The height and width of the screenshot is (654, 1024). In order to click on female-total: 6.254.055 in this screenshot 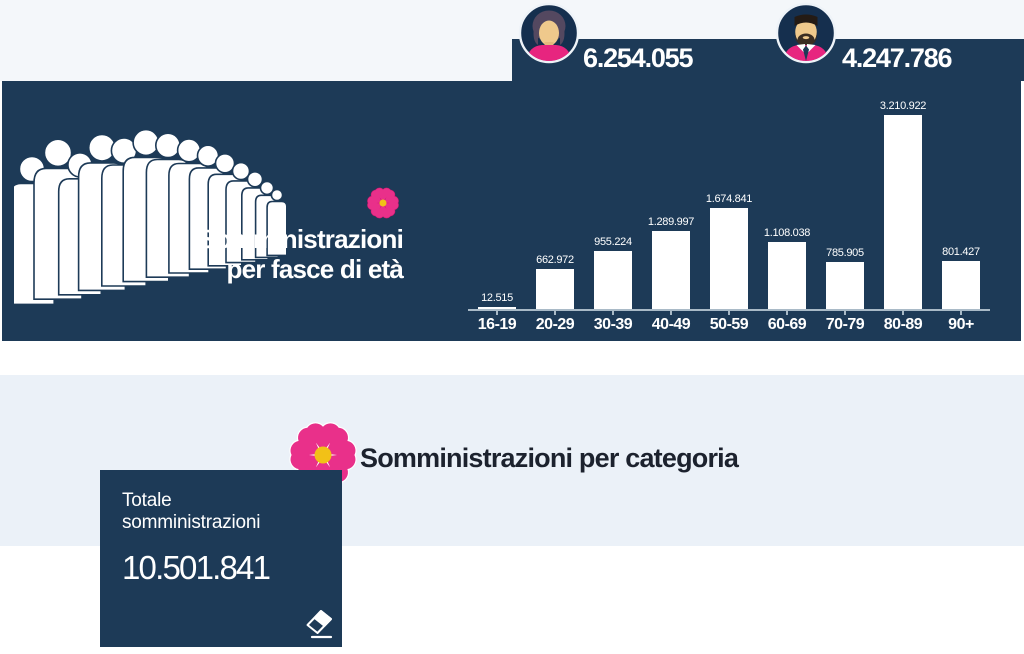, I will do `click(638, 58)`.